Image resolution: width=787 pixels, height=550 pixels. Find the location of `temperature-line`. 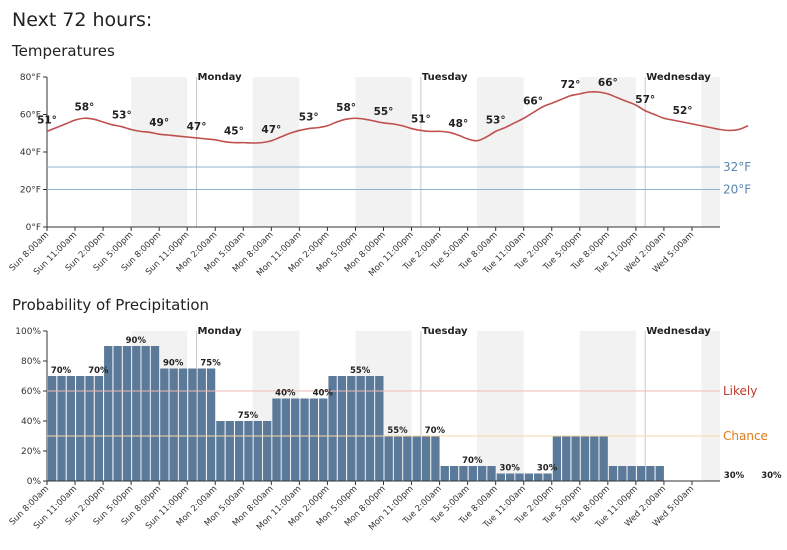

temperature-line is located at coordinates (397, 117).